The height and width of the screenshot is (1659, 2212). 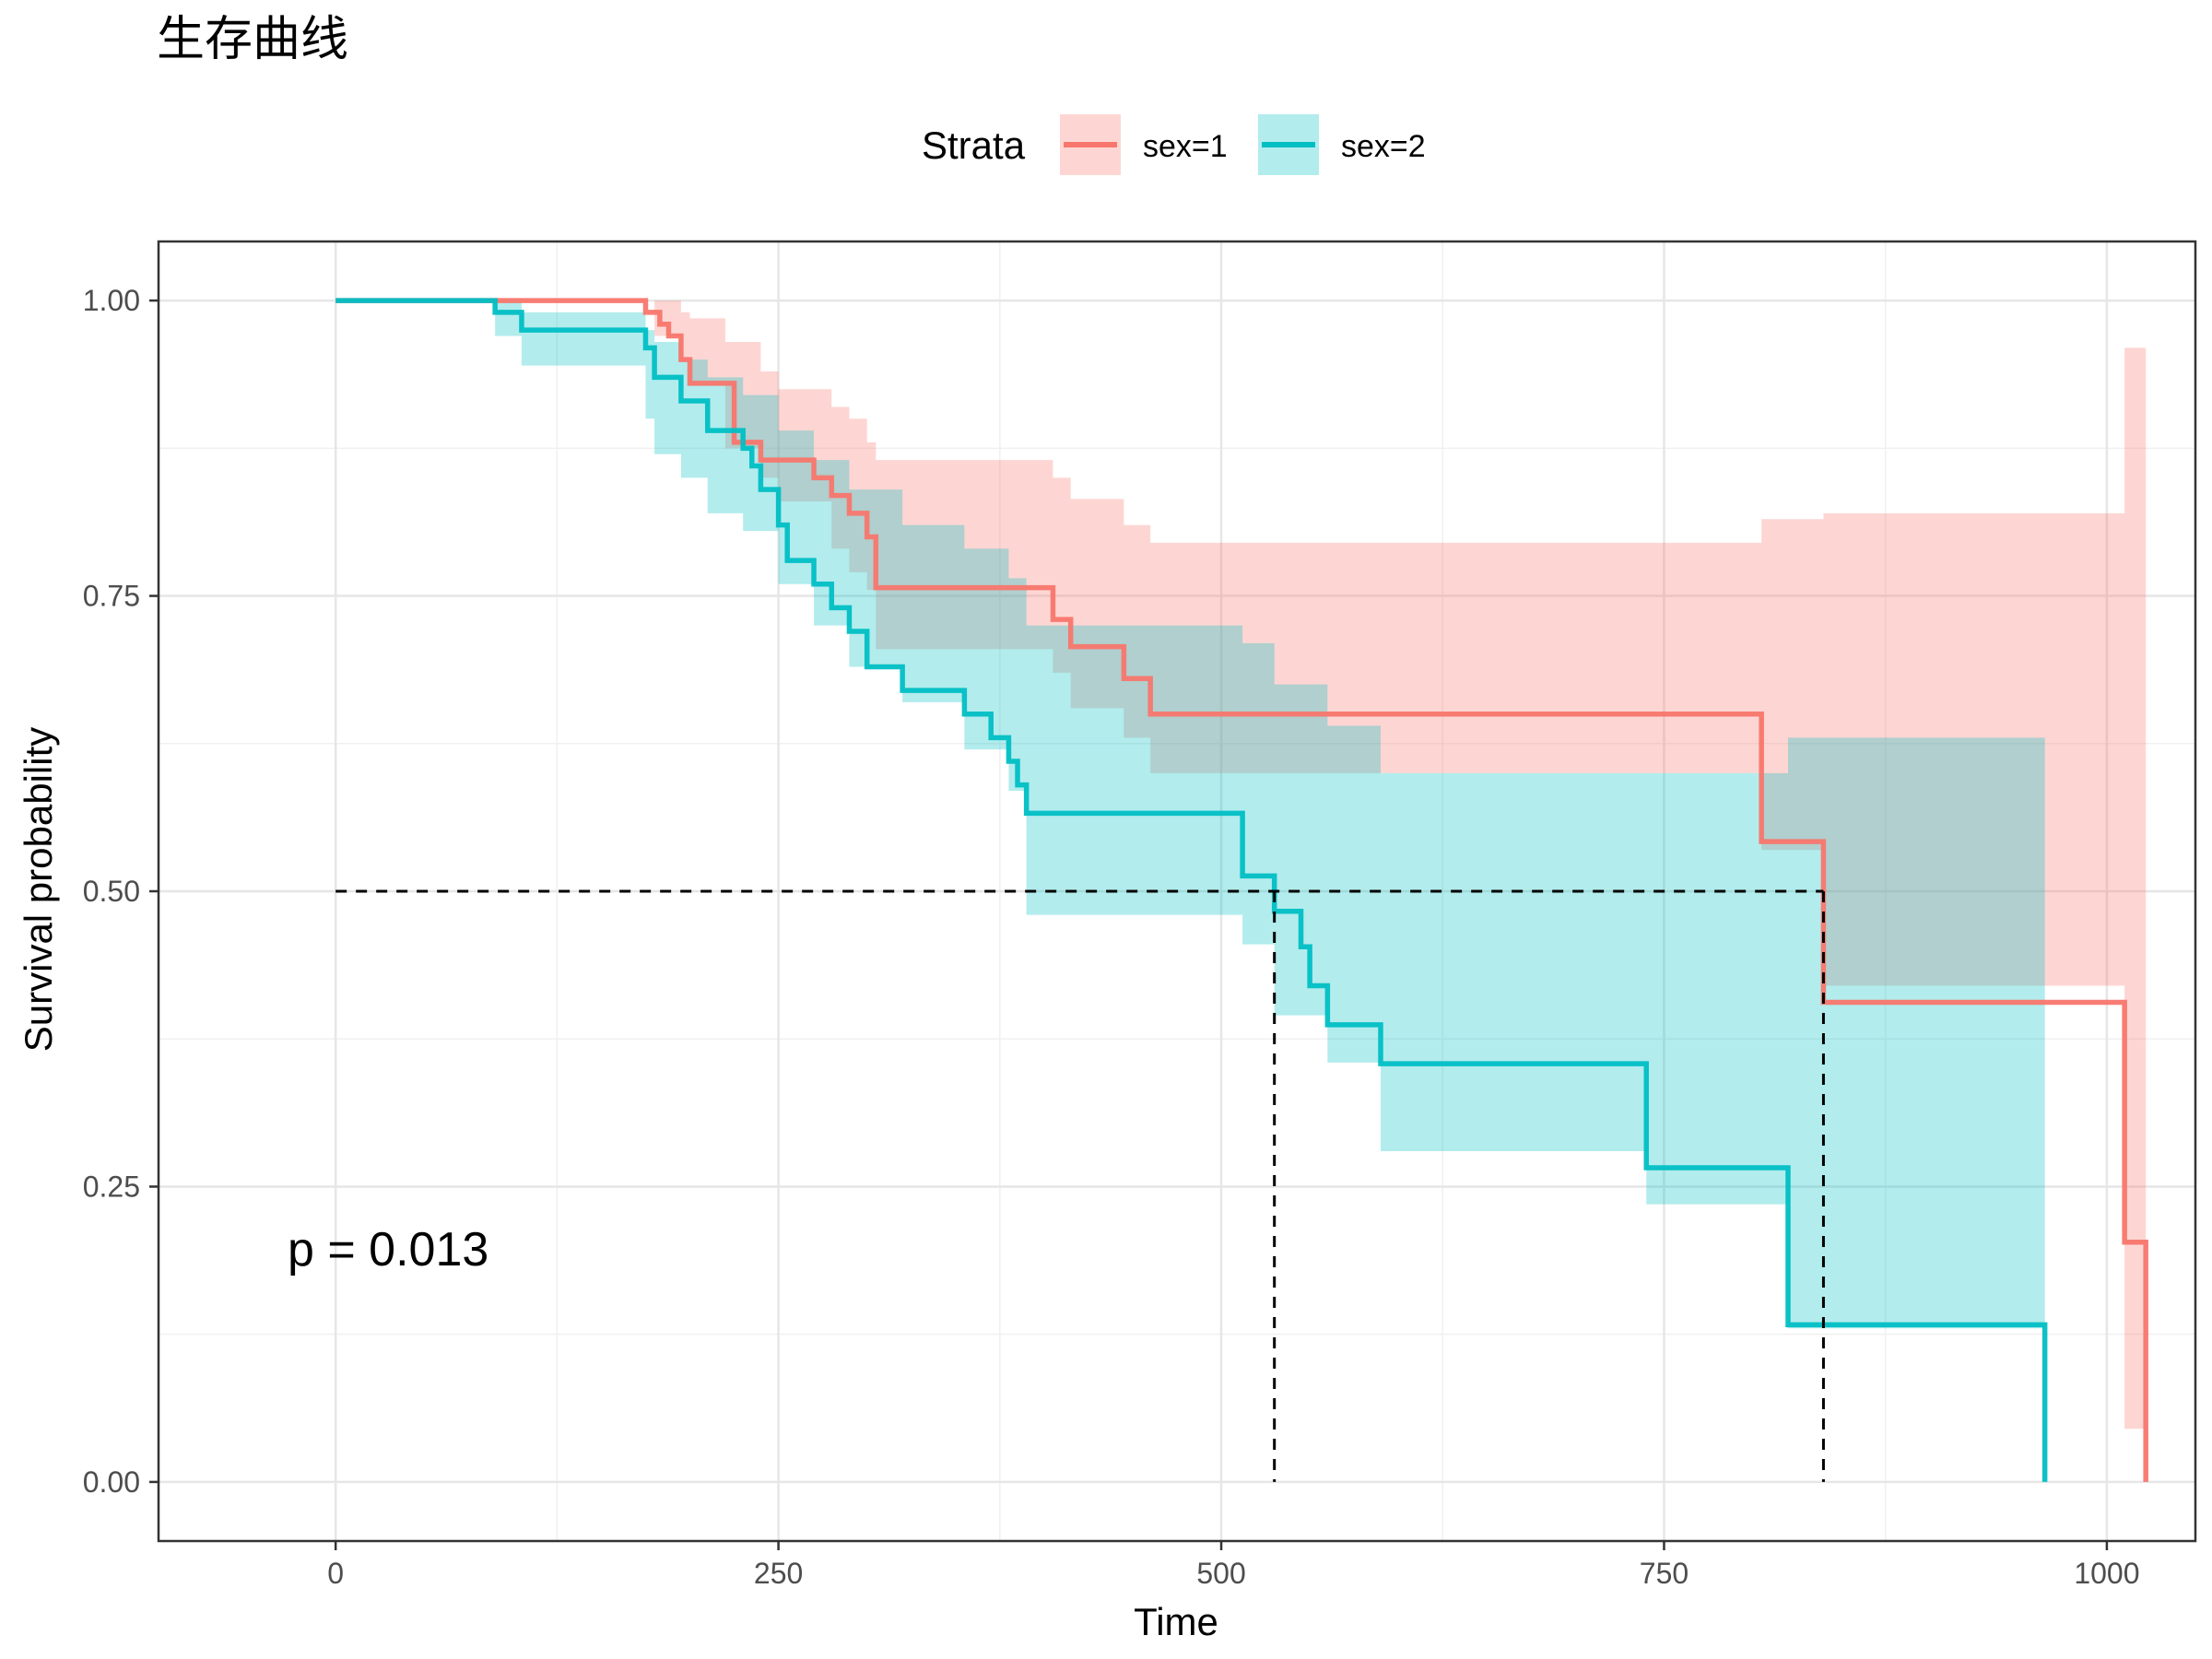 What do you see at coordinates (1664, 1573) in the screenshot?
I see `x-tick-label: 750` at bounding box center [1664, 1573].